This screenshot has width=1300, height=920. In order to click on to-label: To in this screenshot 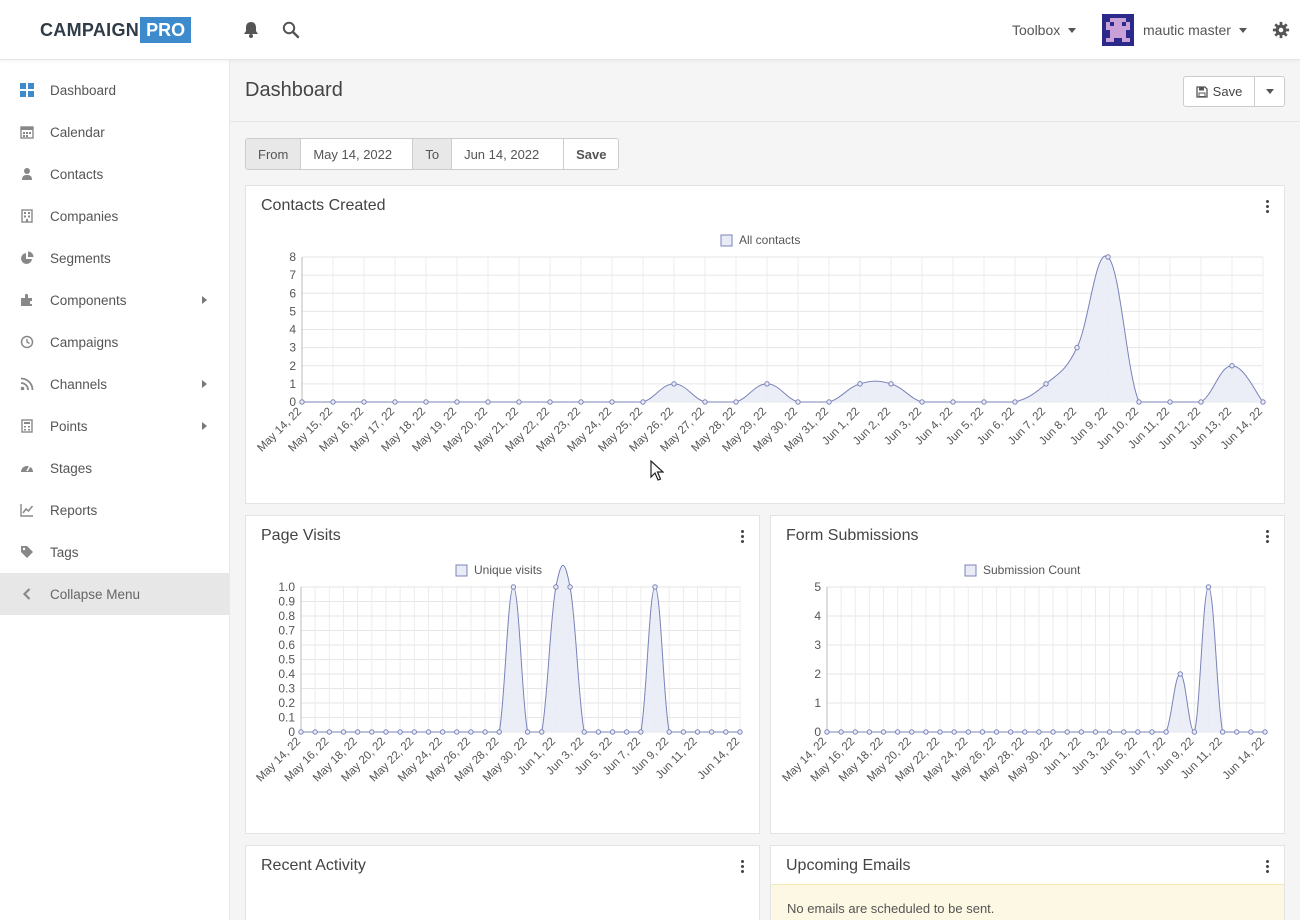, I will do `click(432, 154)`.